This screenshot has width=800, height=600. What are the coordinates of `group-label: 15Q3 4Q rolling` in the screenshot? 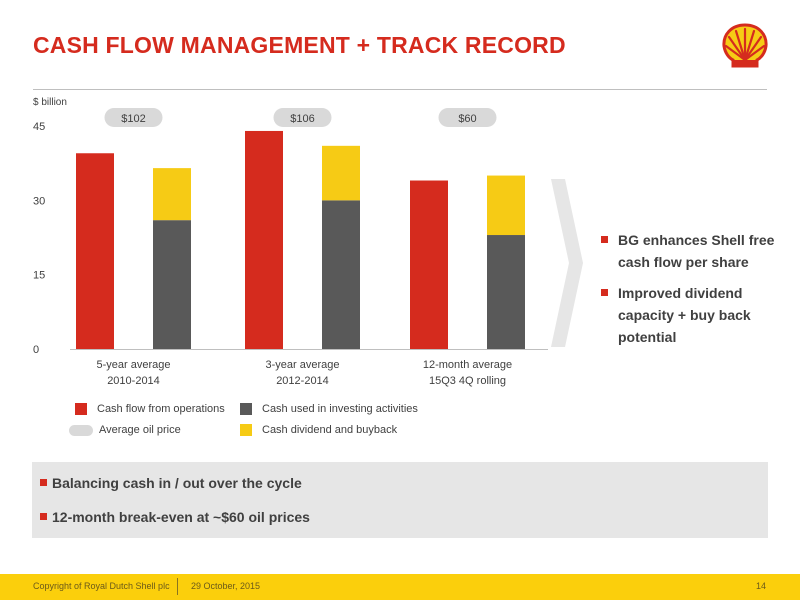 It's located at (467, 381).